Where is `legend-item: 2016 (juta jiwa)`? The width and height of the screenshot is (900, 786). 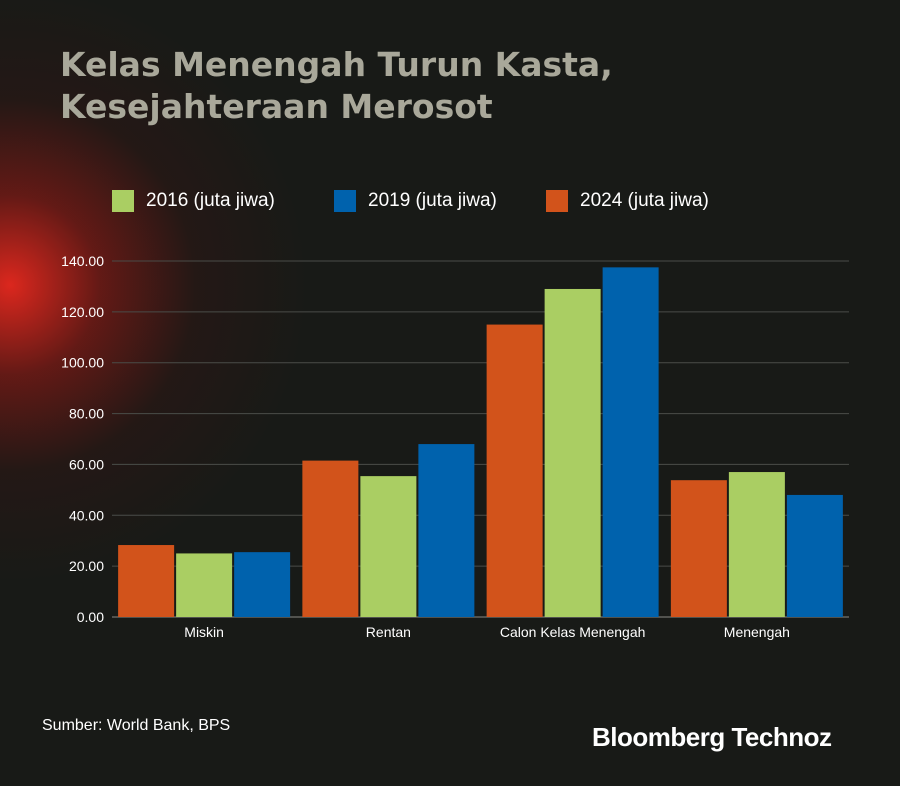 legend-item: 2016 (juta jiwa) is located at coordinates (193, 201).